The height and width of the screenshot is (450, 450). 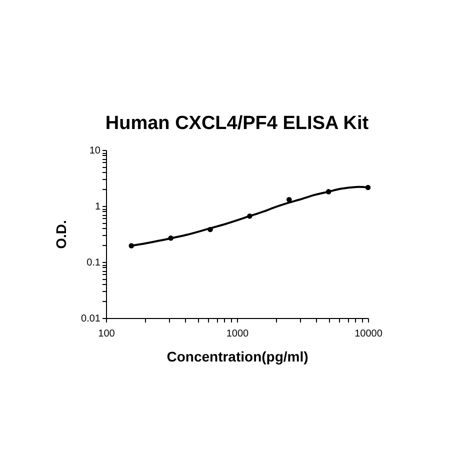 I want to click on y-tick-label: 1, so click(x=97, y=207).